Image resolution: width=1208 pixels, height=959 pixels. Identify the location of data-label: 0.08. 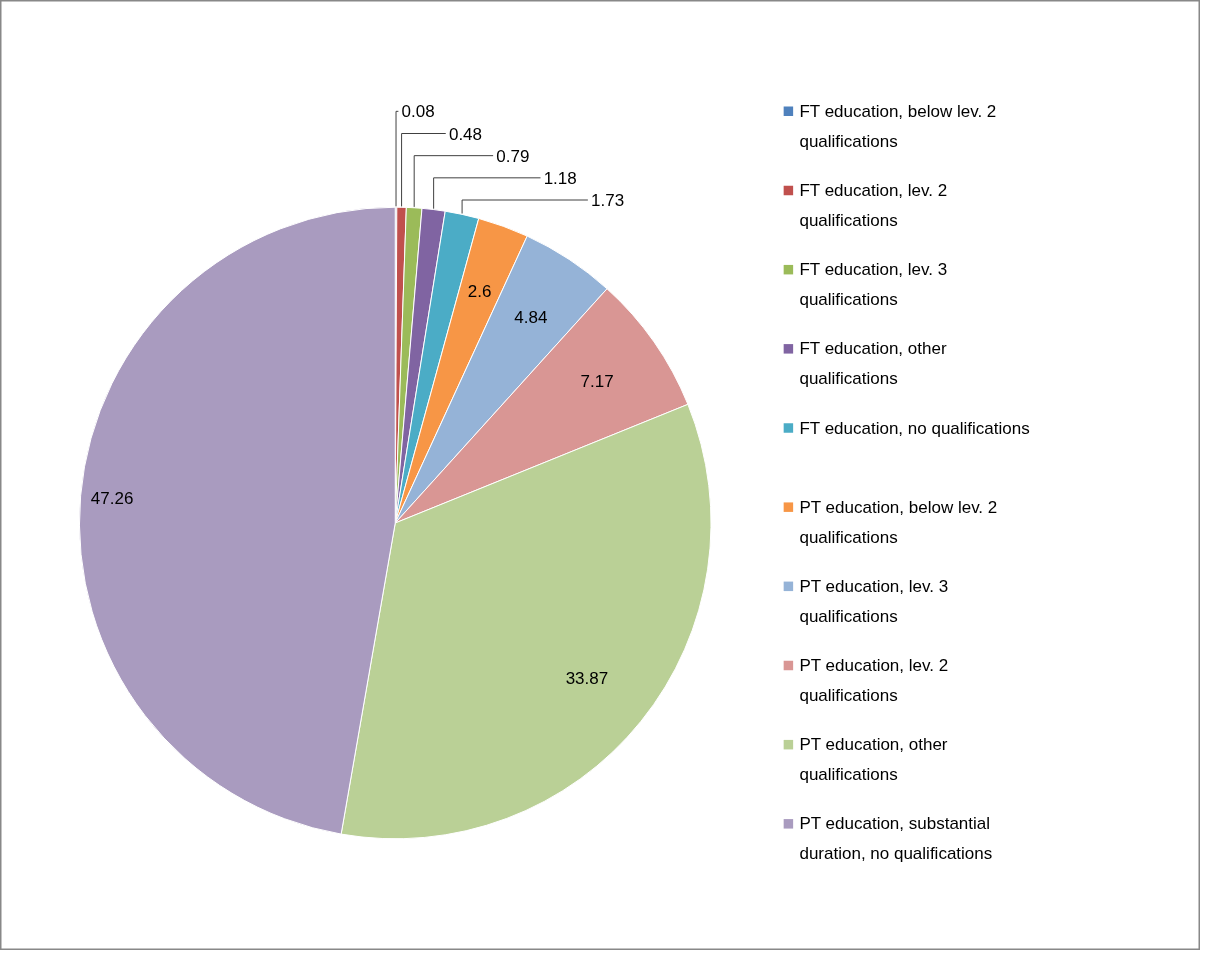
(418, 112).